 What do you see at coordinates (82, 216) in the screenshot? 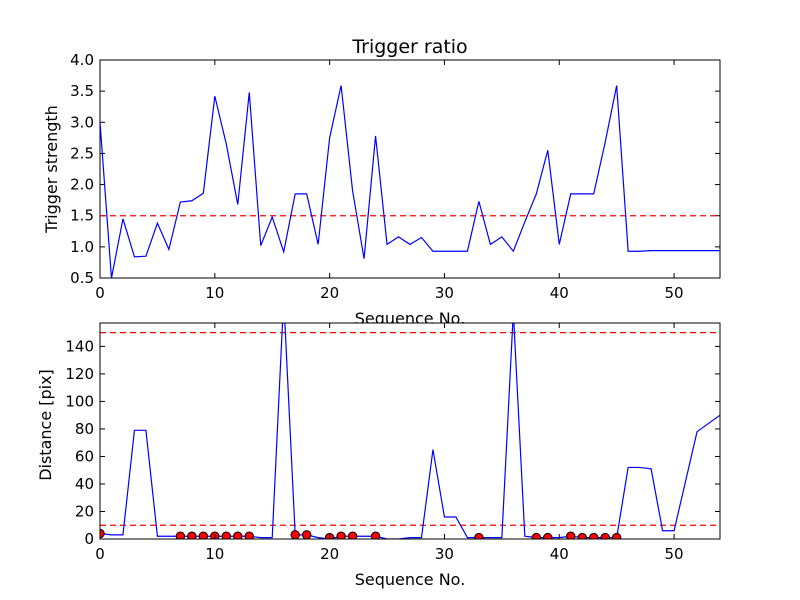
I see `y-tick-label: 1.5` at bounding box center [82, 216].